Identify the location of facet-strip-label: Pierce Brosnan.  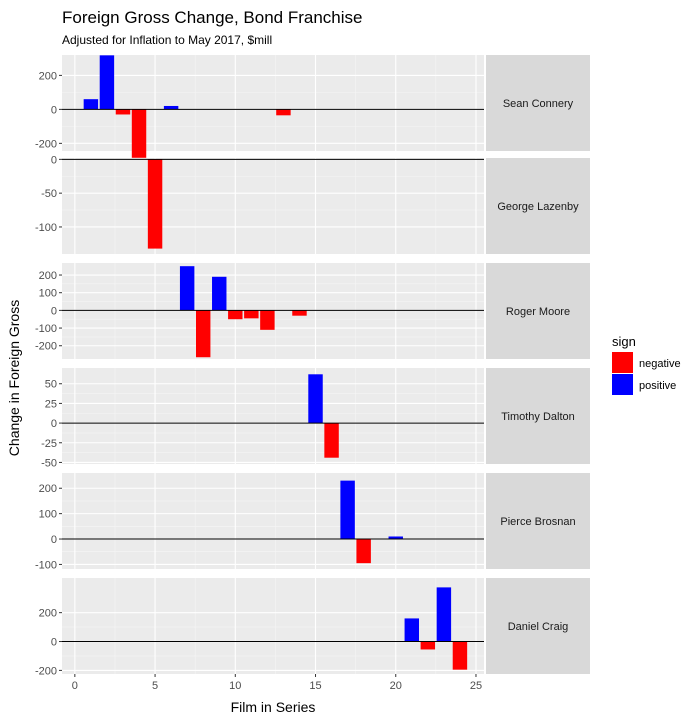
(537, 522).